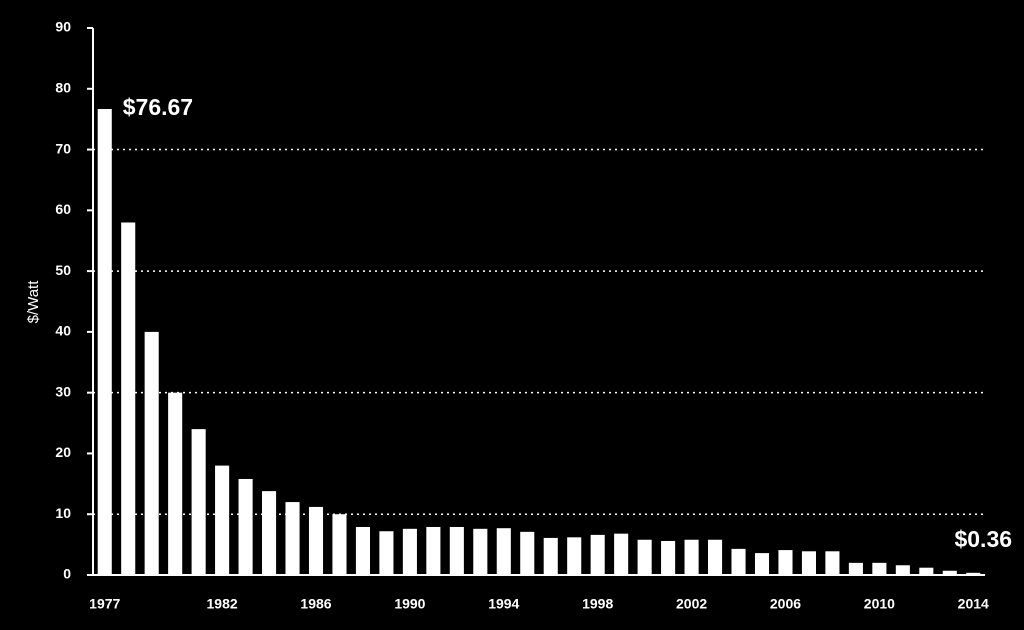 This screenshot has width=1024, height=630. What do you see at coordinates (63, 87) in the screenshot?
I see `y-tick-label: 80` at bounding box center [63, 87].